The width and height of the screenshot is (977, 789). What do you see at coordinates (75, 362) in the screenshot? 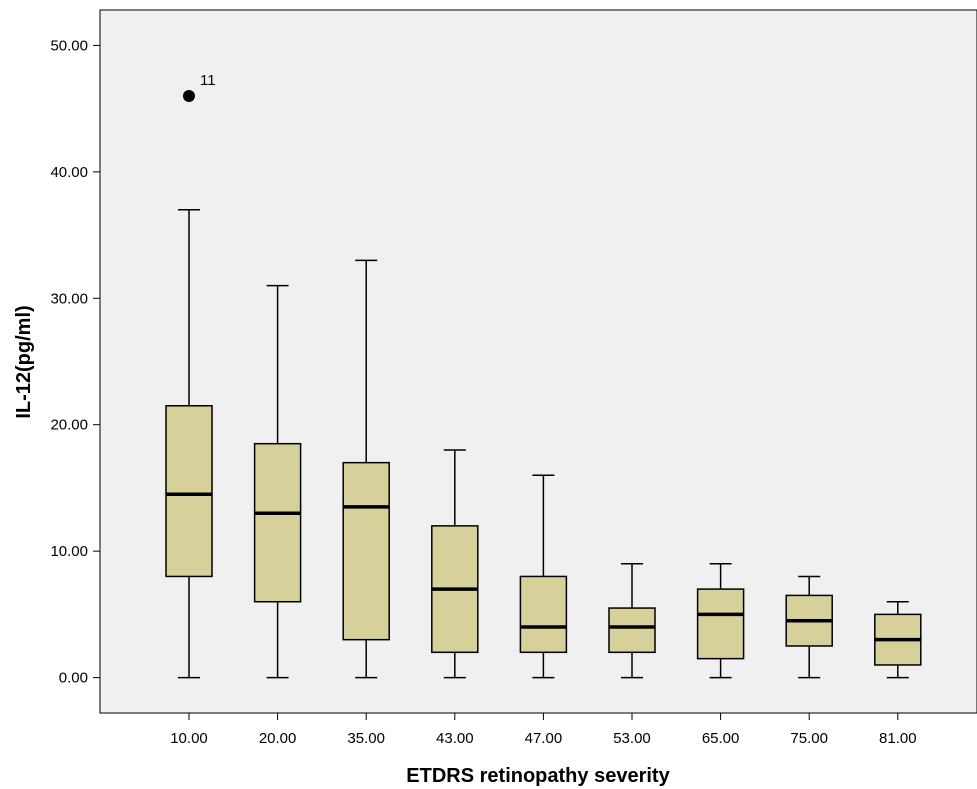
I see `y-axis: 0.00 10.00 20.00 30.00 40.00 50.00` at bounding box center [75, 362].